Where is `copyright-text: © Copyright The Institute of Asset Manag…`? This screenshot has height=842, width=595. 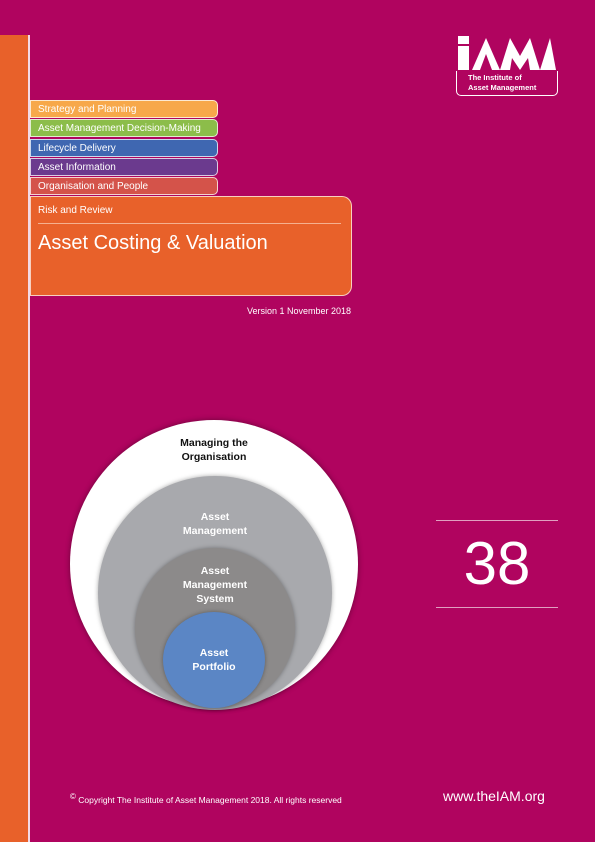
copyright-text: © Copyright The Institute of Asset Manag… is located at coordinates (206, 798).